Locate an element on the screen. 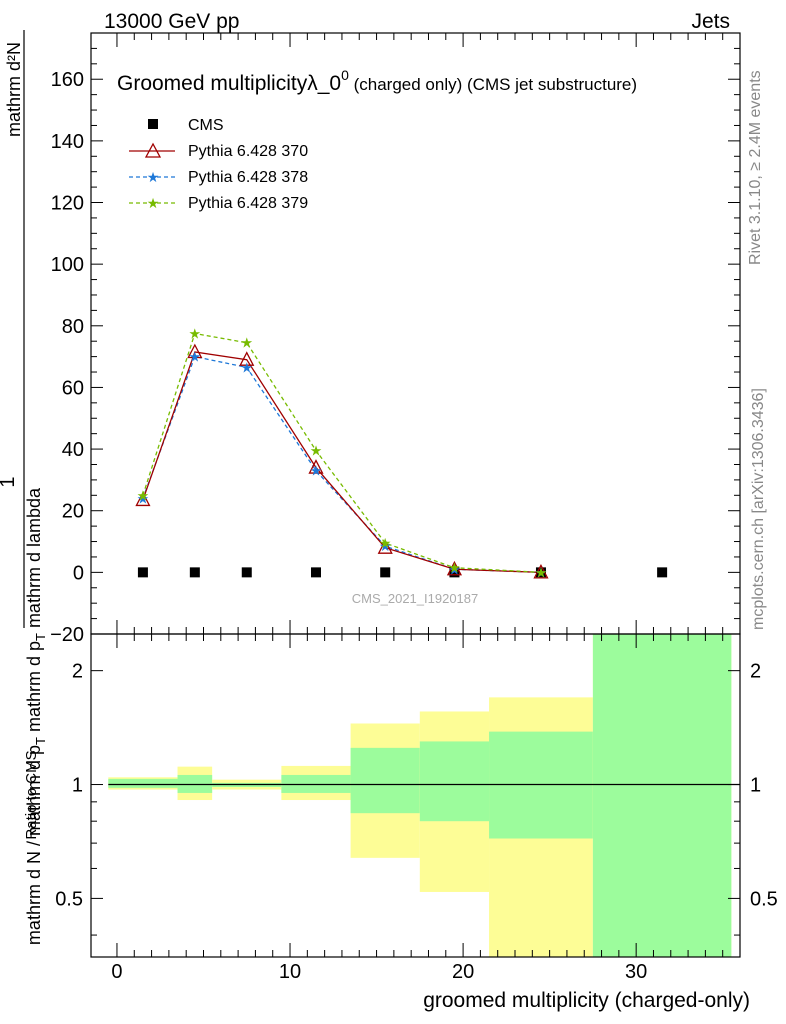 This screenshot has width=786, height=1024. ylabel-bottom-post: mathrm d lambda is located at coordinates (34, 560).